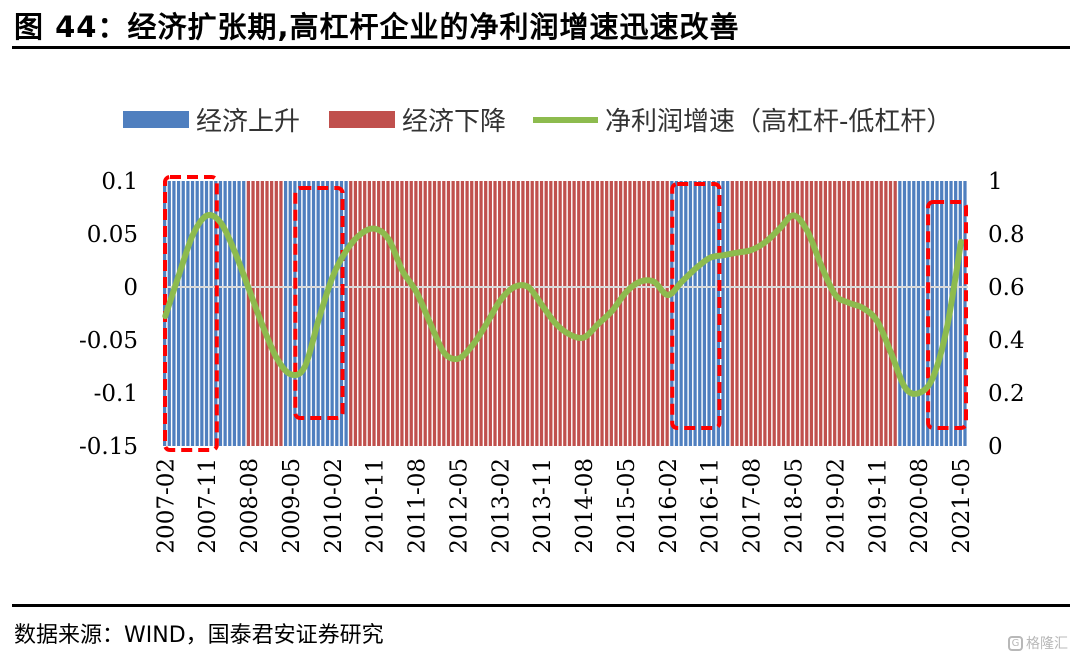 The height and width of the screenshot is (659, 1080). Describe the element at coordinates (627, 506) in the screenshot. I see `x-tick-label: 2015-05` at that location.